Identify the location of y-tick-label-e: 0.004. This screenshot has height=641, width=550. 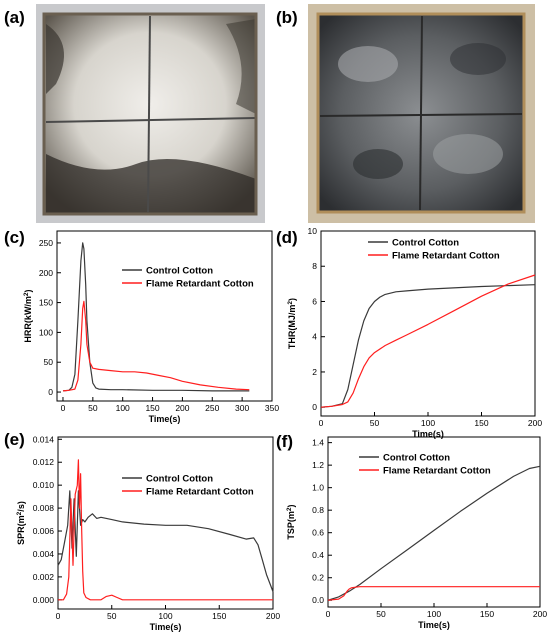
(44, 554).